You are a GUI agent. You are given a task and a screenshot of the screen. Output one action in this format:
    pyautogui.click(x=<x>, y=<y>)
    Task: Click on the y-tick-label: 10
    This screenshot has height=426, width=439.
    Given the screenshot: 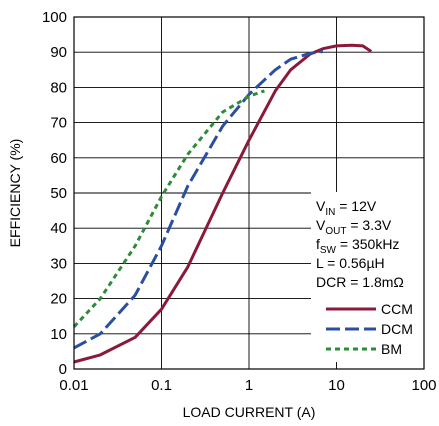 What is the action you would take?
    pyautogui.click(x=58, y=334)
    